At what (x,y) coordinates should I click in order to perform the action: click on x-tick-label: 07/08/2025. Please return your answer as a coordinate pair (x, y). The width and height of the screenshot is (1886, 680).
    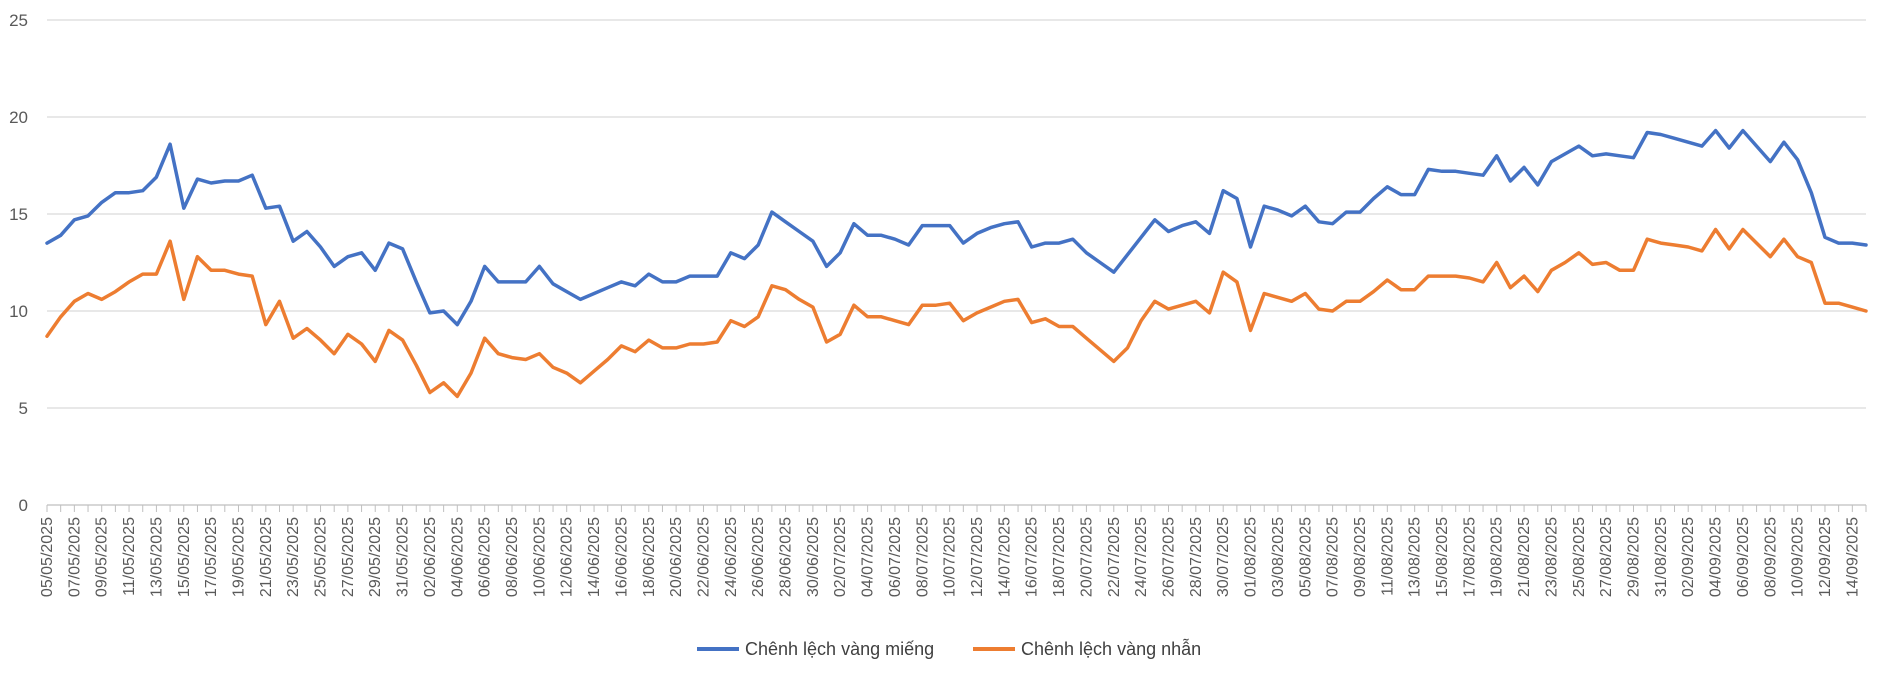
    Looking at the image, I should click on (1333, 557).